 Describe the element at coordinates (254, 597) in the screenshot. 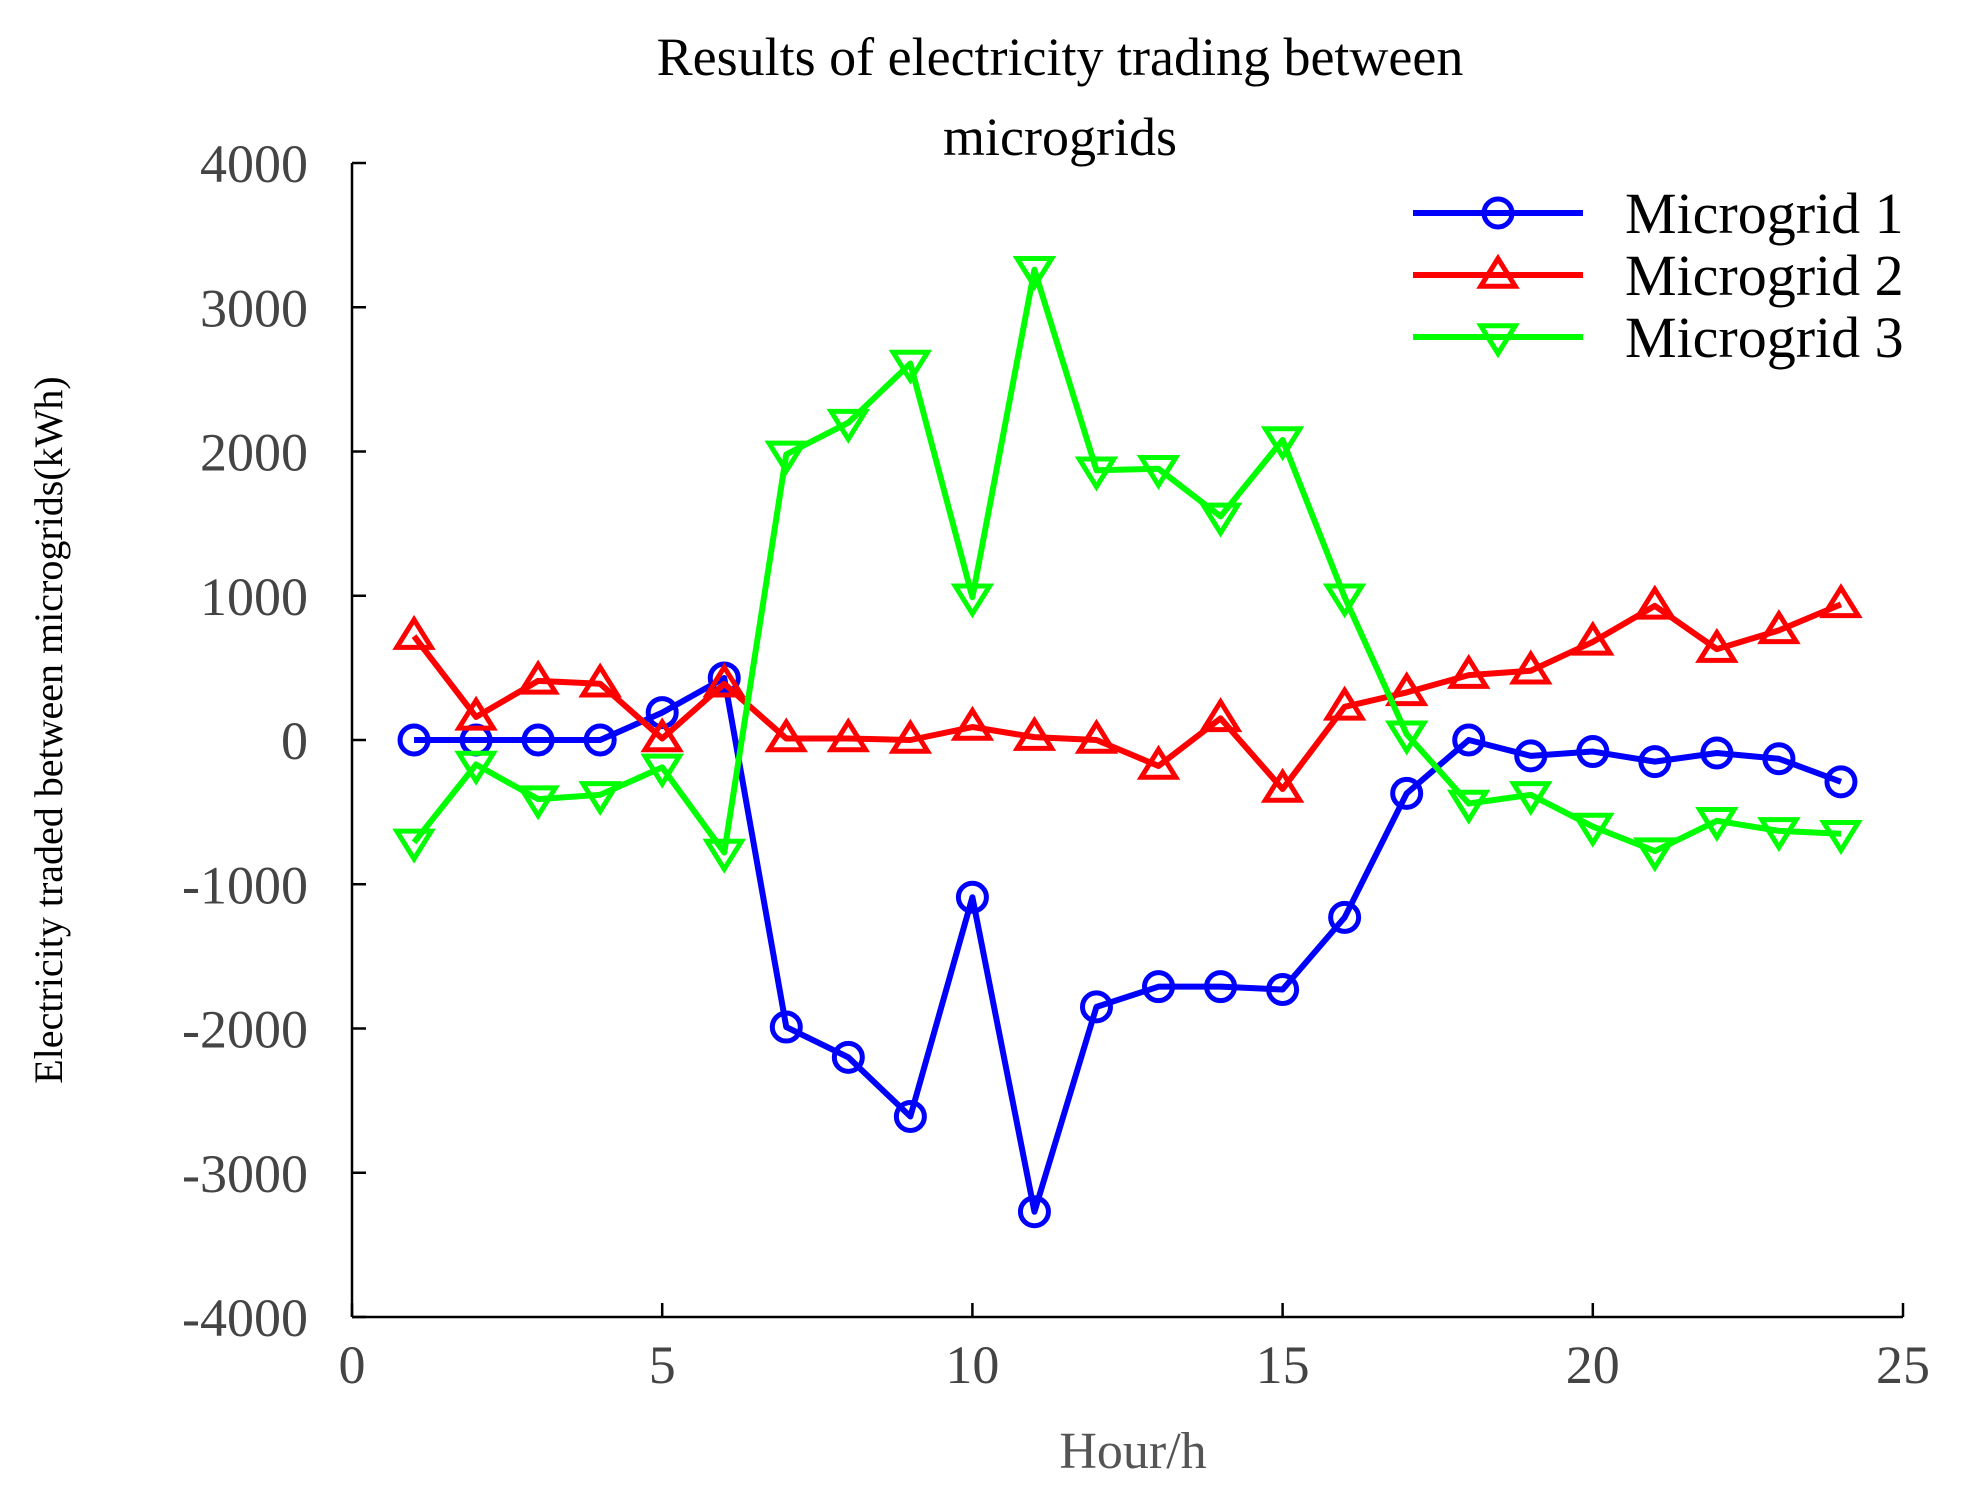

I see `y-tick-label: 1000` at that location.